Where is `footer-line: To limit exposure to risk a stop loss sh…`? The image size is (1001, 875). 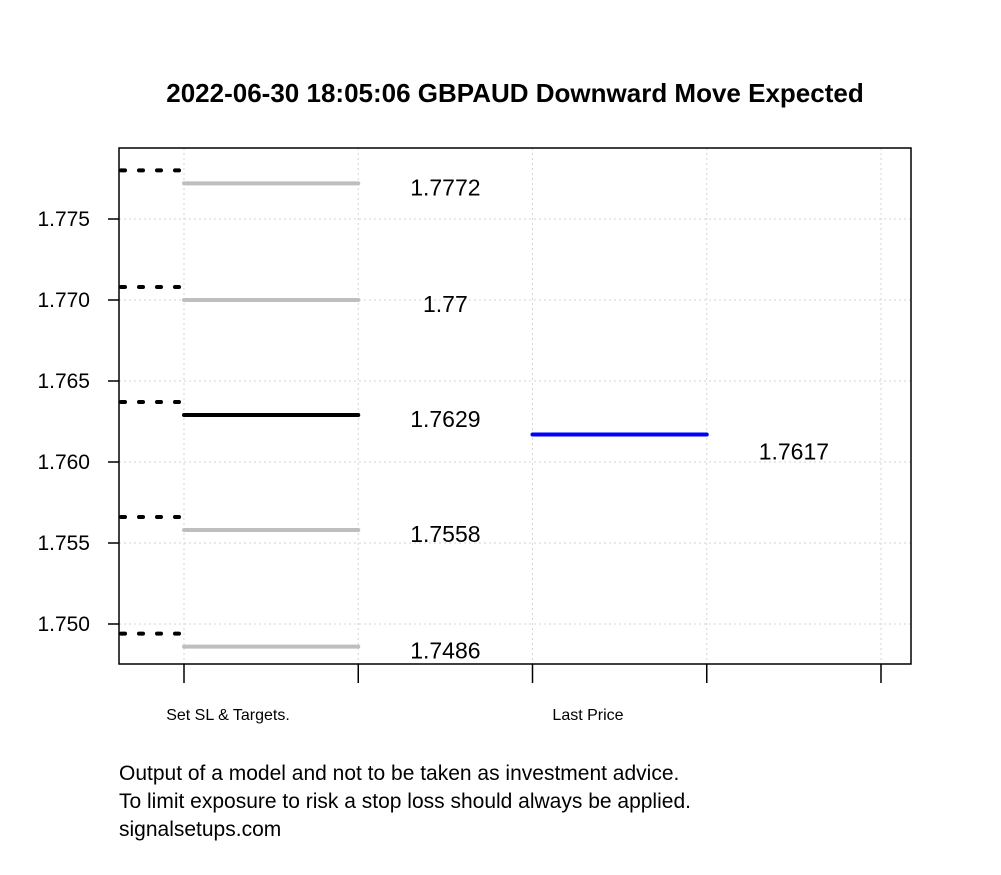 footer-line: To limit exposure to risk a stop loss sh… is located at coordinates (405, 801).